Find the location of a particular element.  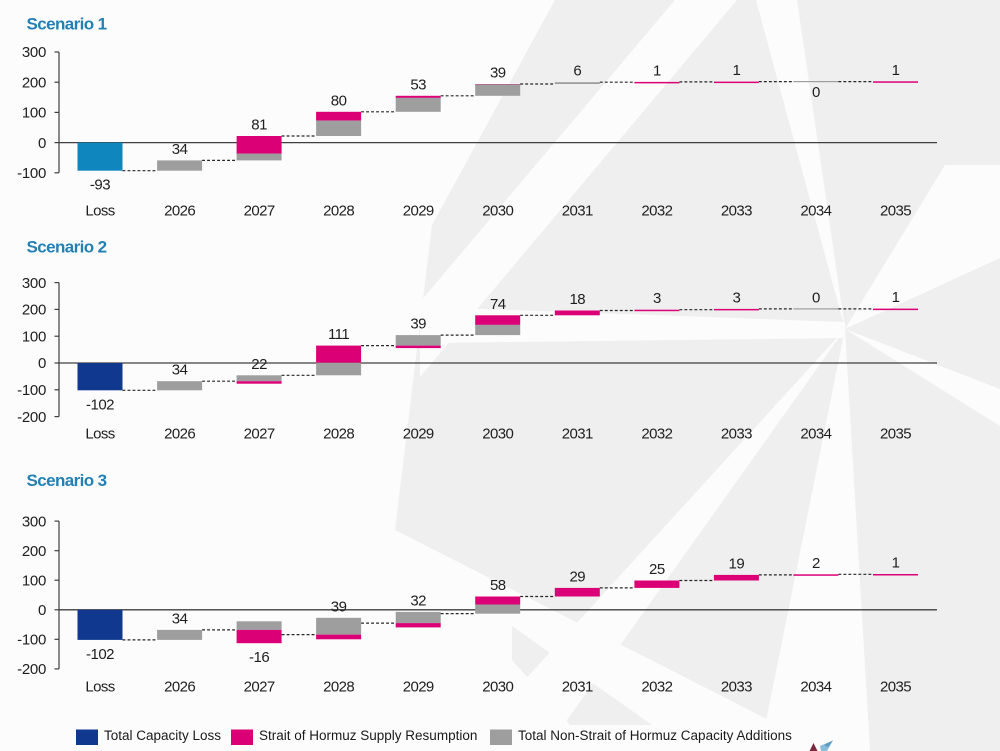

svg-text: -93 is located at coordinates (100, 185).